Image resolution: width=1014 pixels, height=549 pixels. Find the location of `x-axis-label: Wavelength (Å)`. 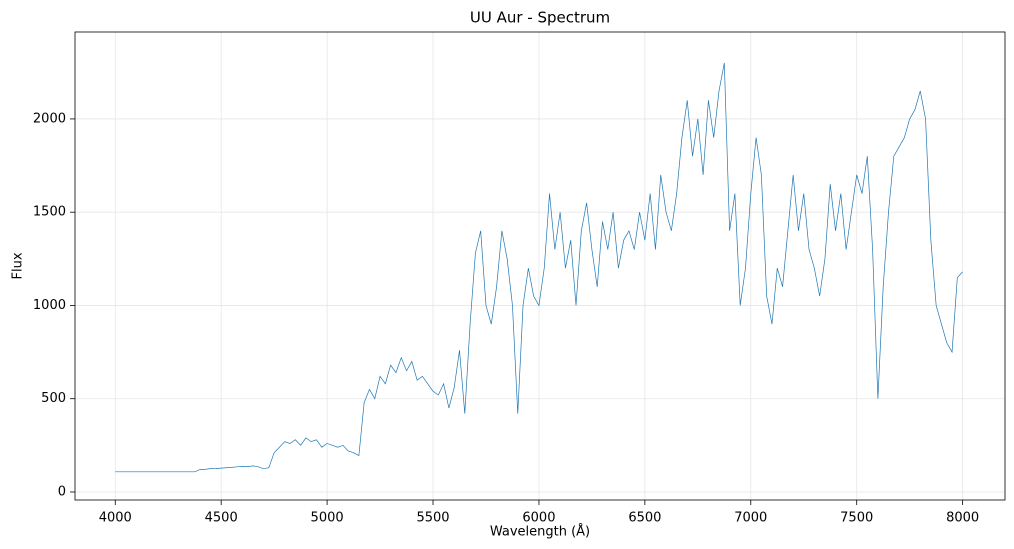

x-axis-label: Wavelength (Å) is located at coordinates (540, 532).